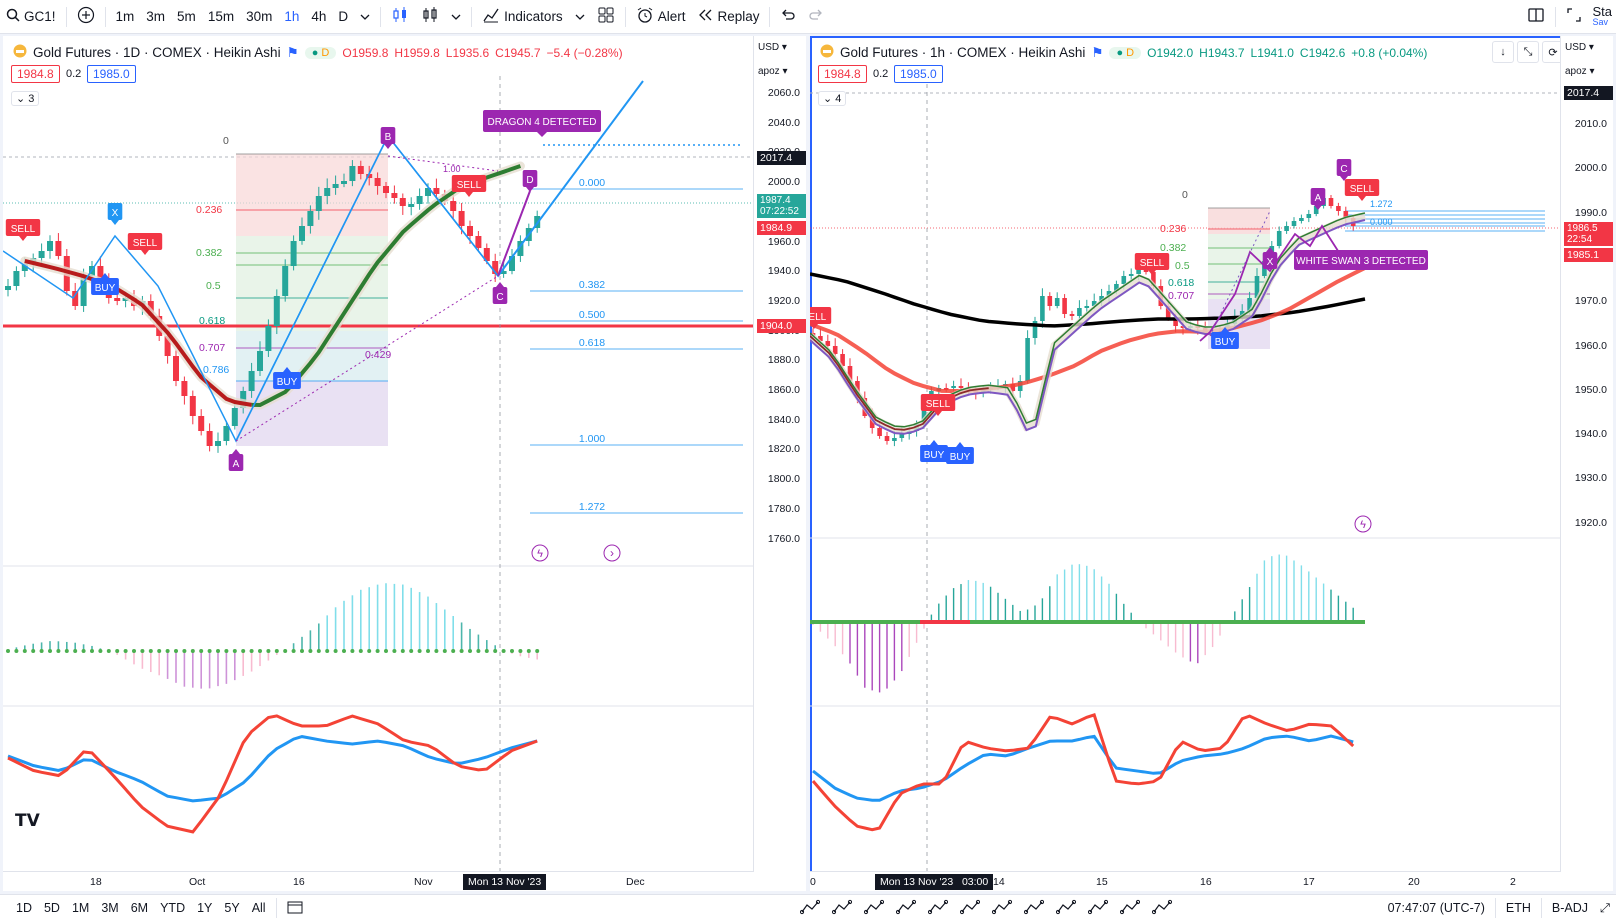  What do you see at coordinates (1528, 52) in the screenshot?
I see `maximize-icon: ⤡` at bounding box center [1528, 52].